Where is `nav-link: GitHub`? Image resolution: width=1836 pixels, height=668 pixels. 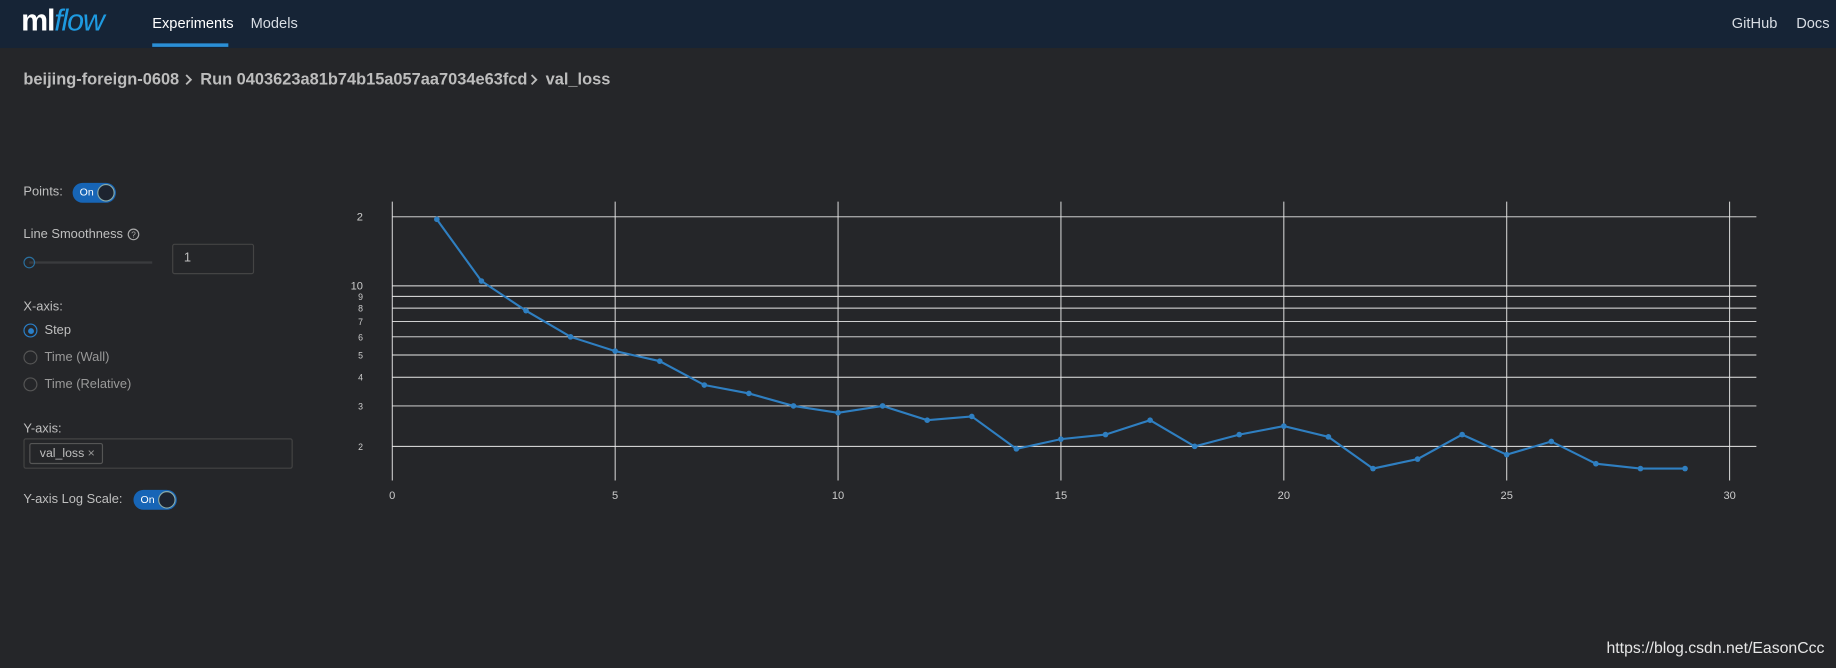 nav-link: GitHub is located at coordinates (1754, 23).